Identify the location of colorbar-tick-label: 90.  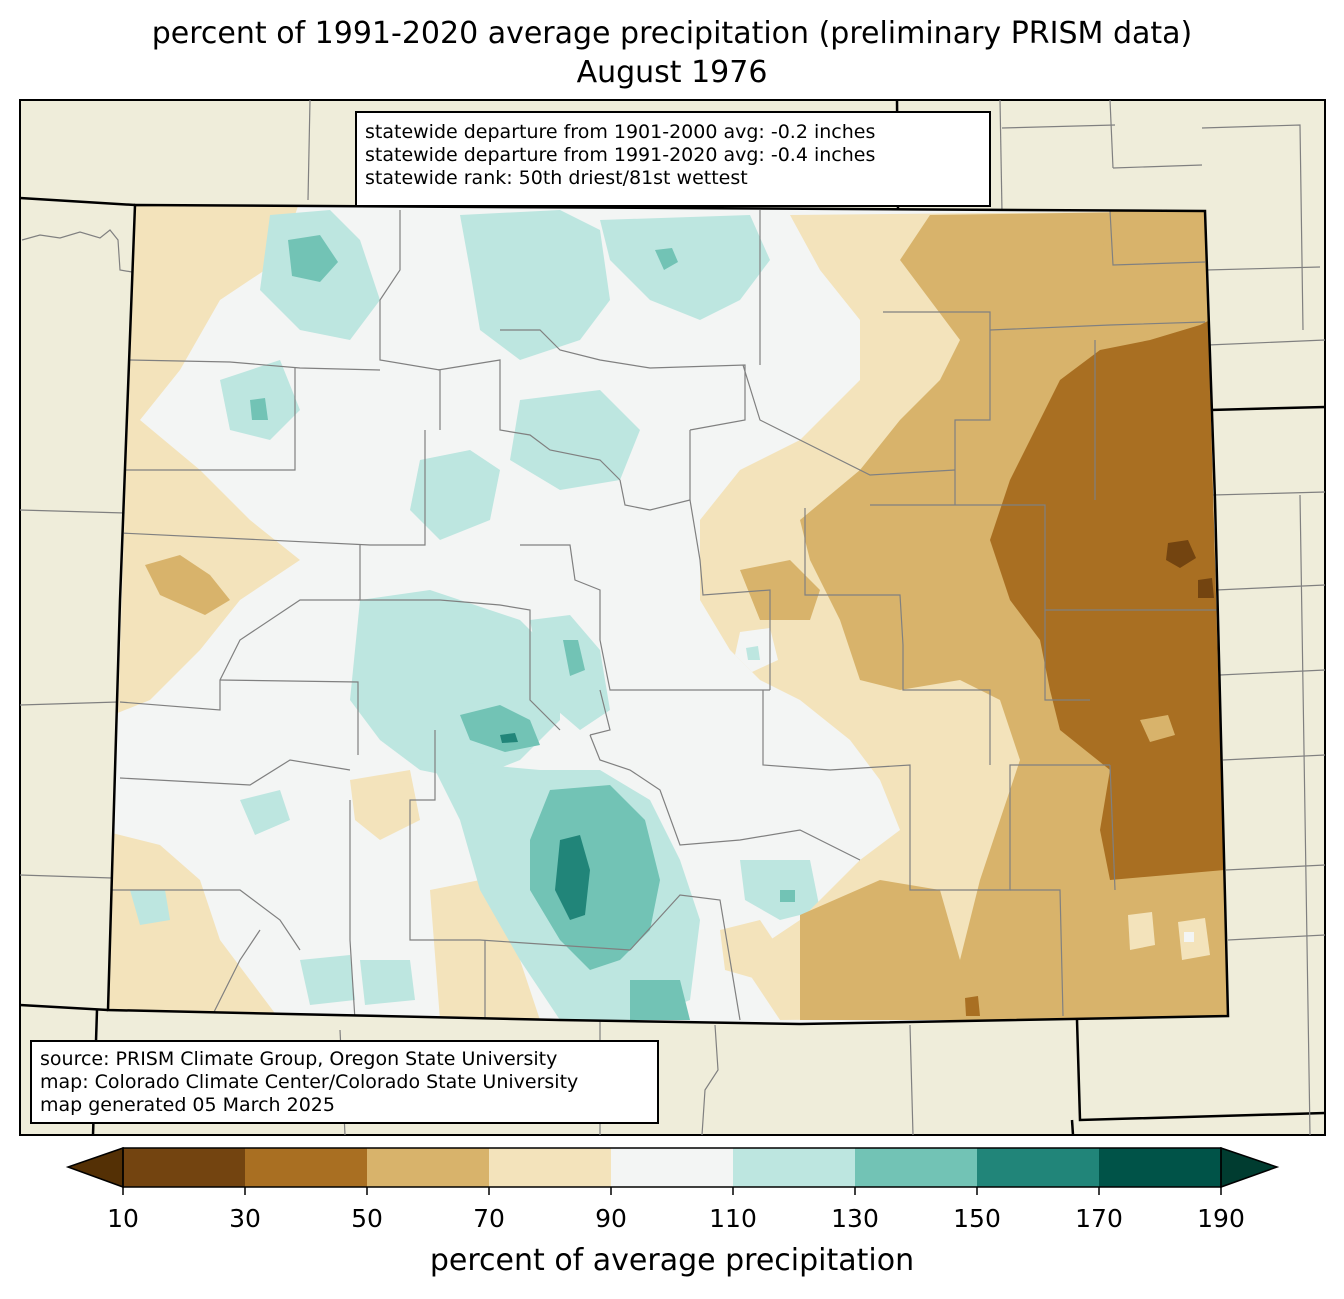
(611, 1218).